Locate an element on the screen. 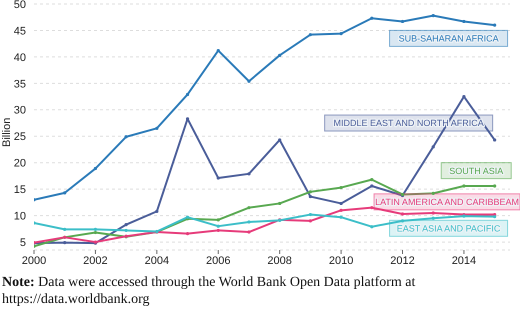 This screenshot has width=520, height=317. y-tick-label: 20 is located at coordinates (20, 164).